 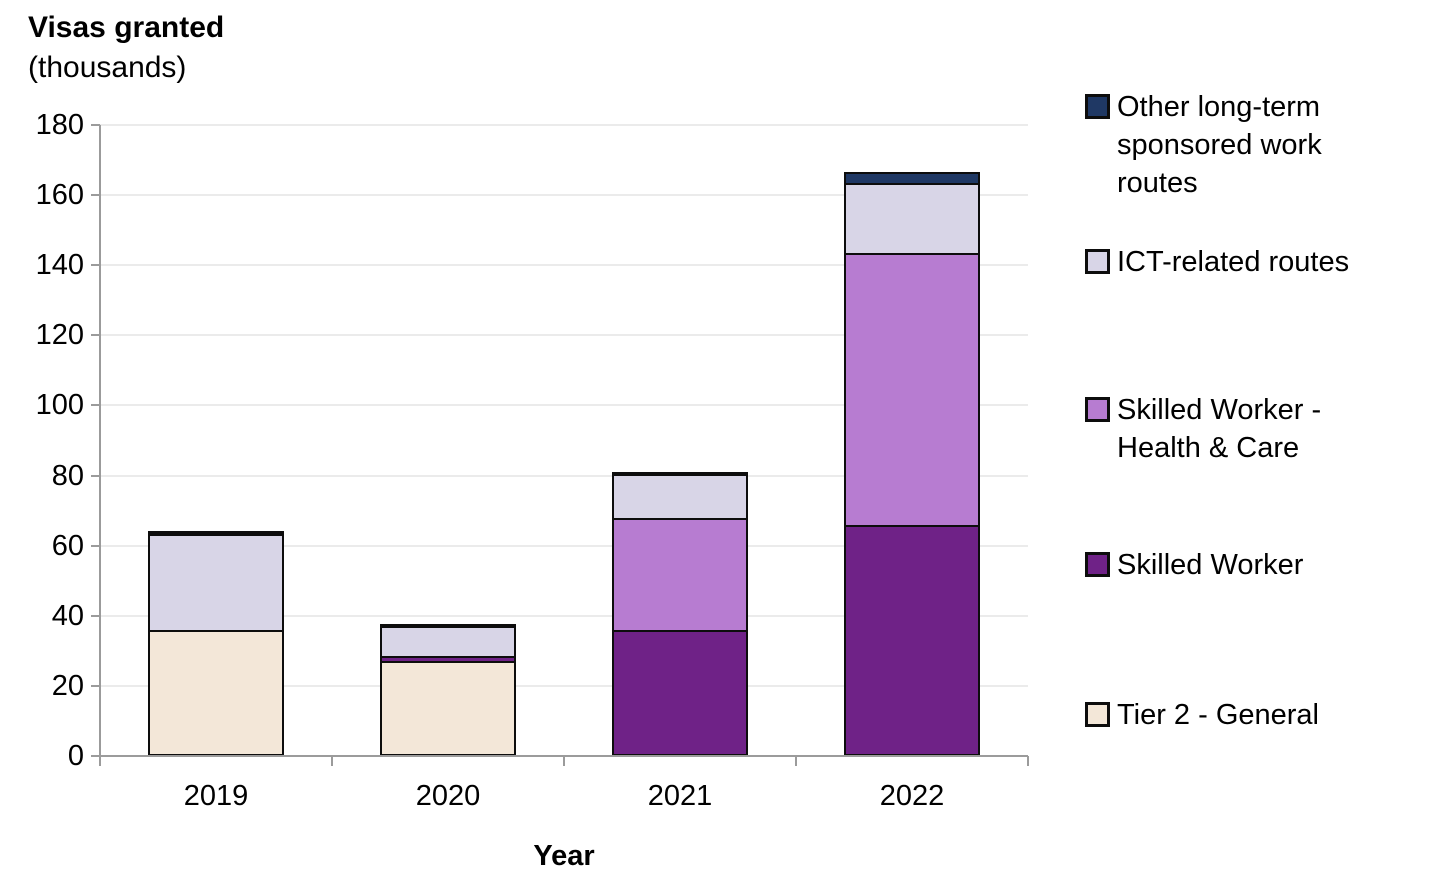 I want to click on legend-label-line: sponsored work, so click(x=1219, y=145).